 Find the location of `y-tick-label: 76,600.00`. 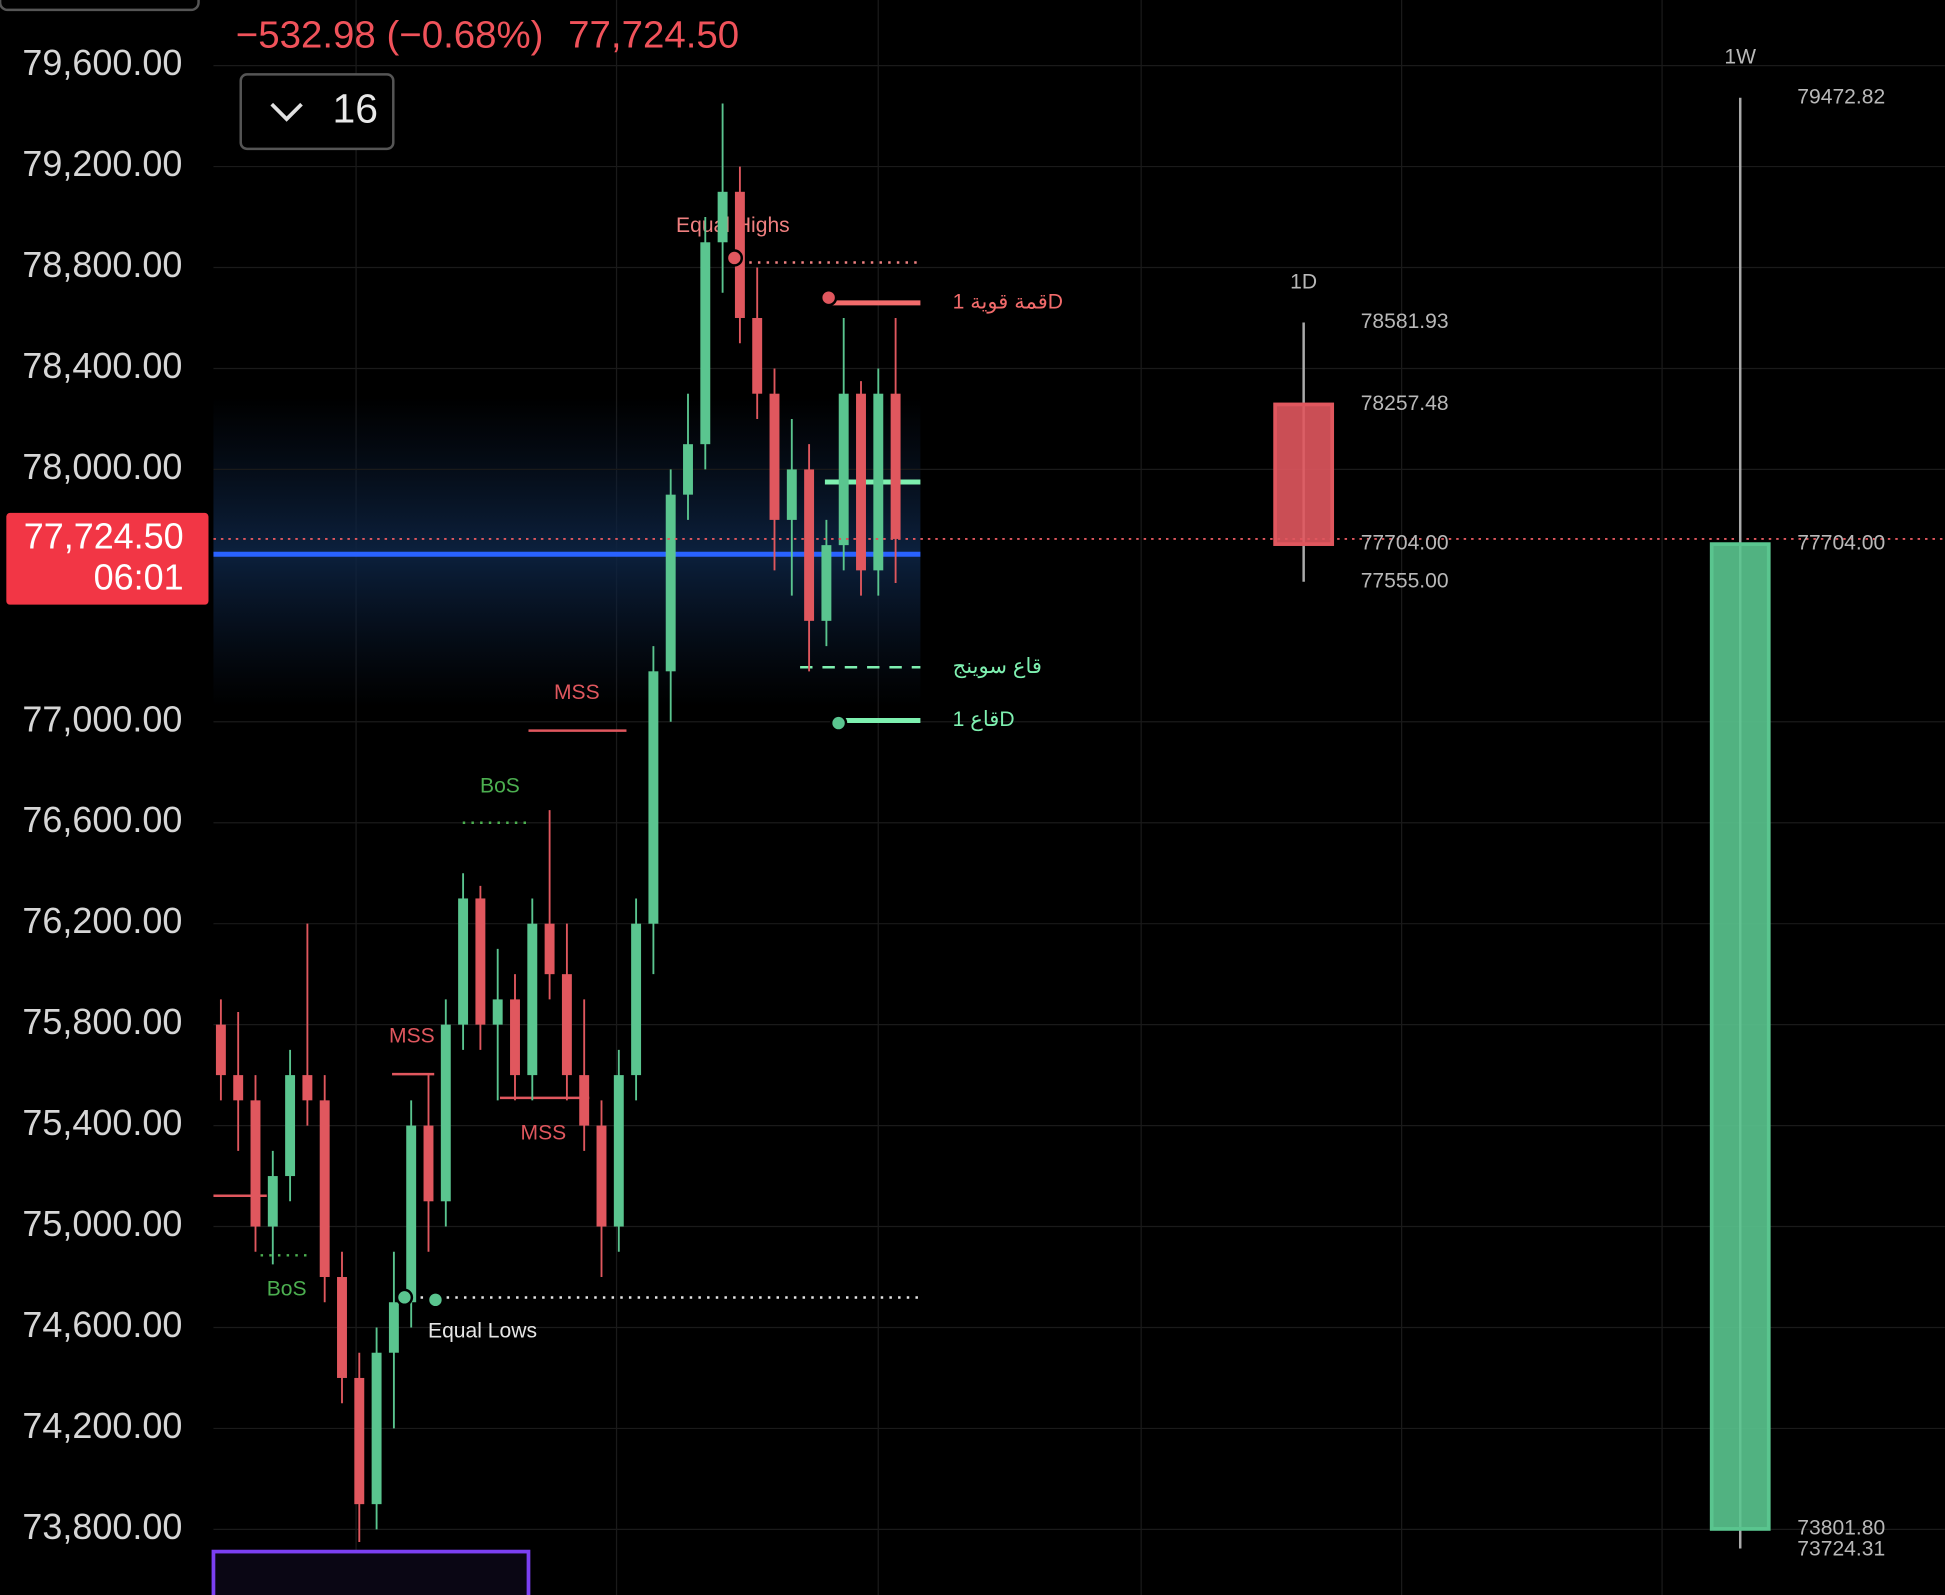

y-tick-label: 76,600.00 is located at coordinates (102, 819).